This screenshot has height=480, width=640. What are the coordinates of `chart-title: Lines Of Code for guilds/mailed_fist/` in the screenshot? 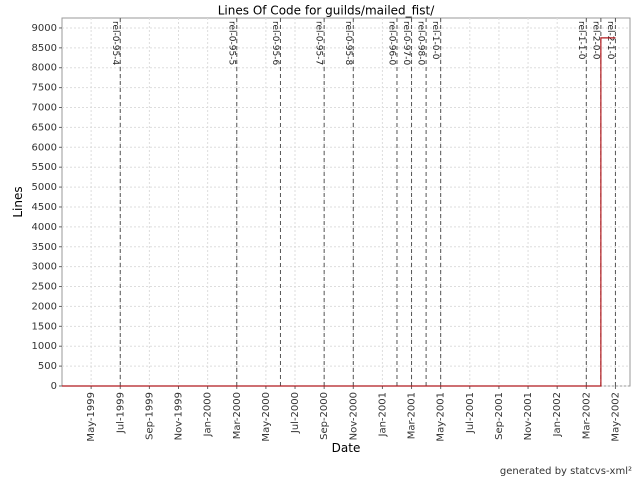 It's located at (326, 11).